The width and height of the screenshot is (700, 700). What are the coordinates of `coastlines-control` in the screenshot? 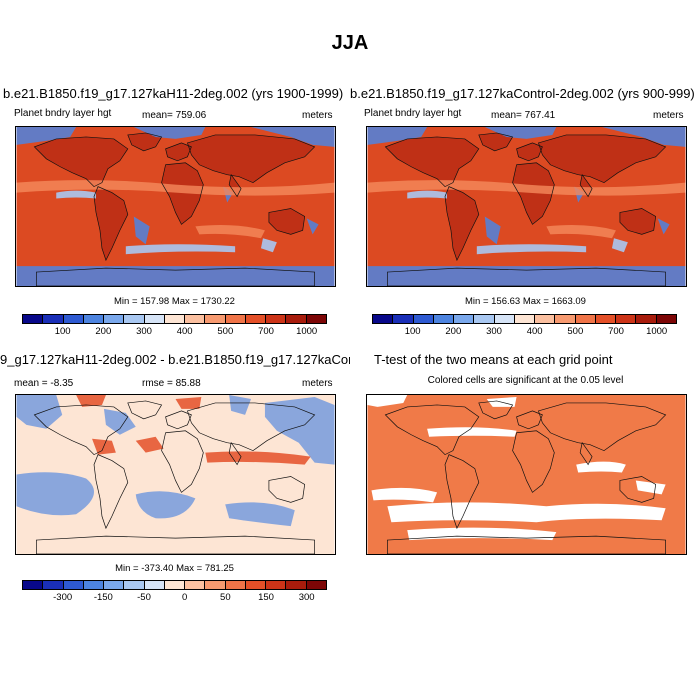 It's located at (525, 209).